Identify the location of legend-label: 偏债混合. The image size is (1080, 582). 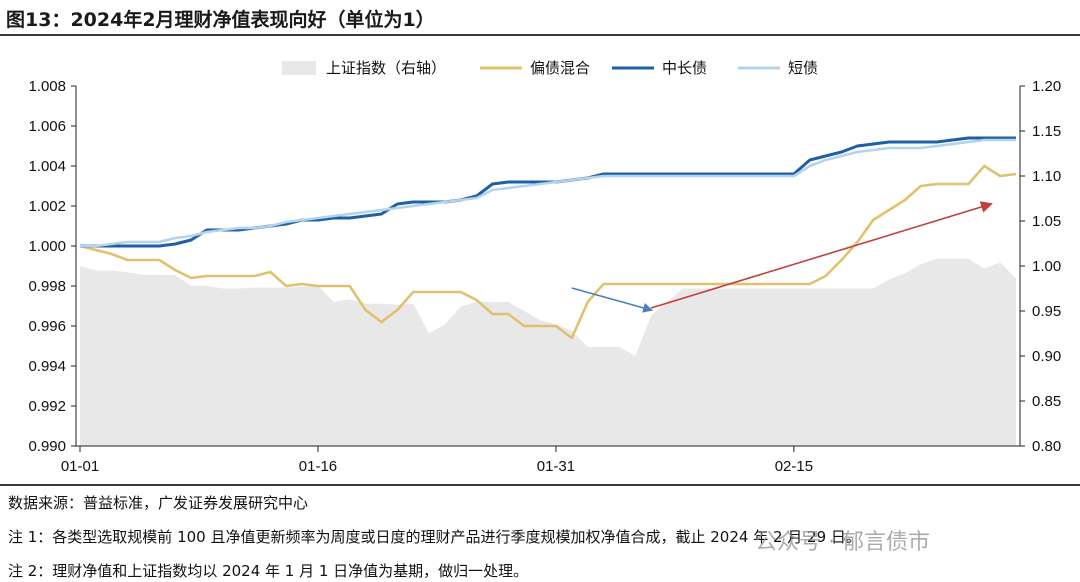
(560, 68).